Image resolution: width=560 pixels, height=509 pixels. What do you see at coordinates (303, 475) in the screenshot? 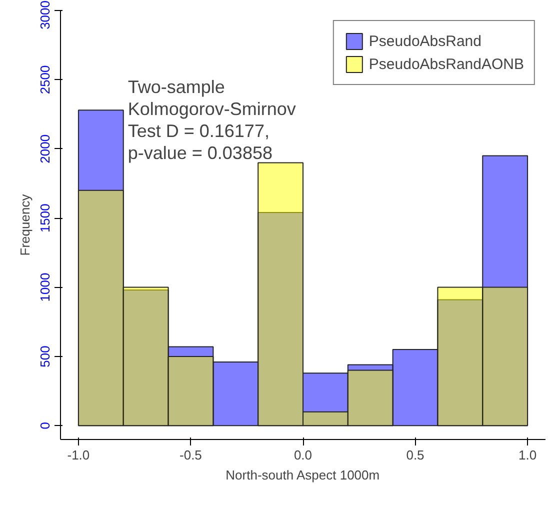
I see `x-axis-title: North-south Aspect 1000m` at bounding box center [303, 475].